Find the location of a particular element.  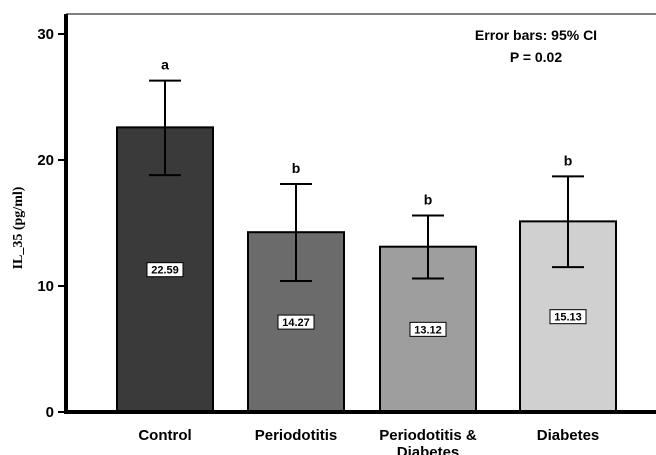

y-tick-label: 30 is located at coordinates (45, 34).